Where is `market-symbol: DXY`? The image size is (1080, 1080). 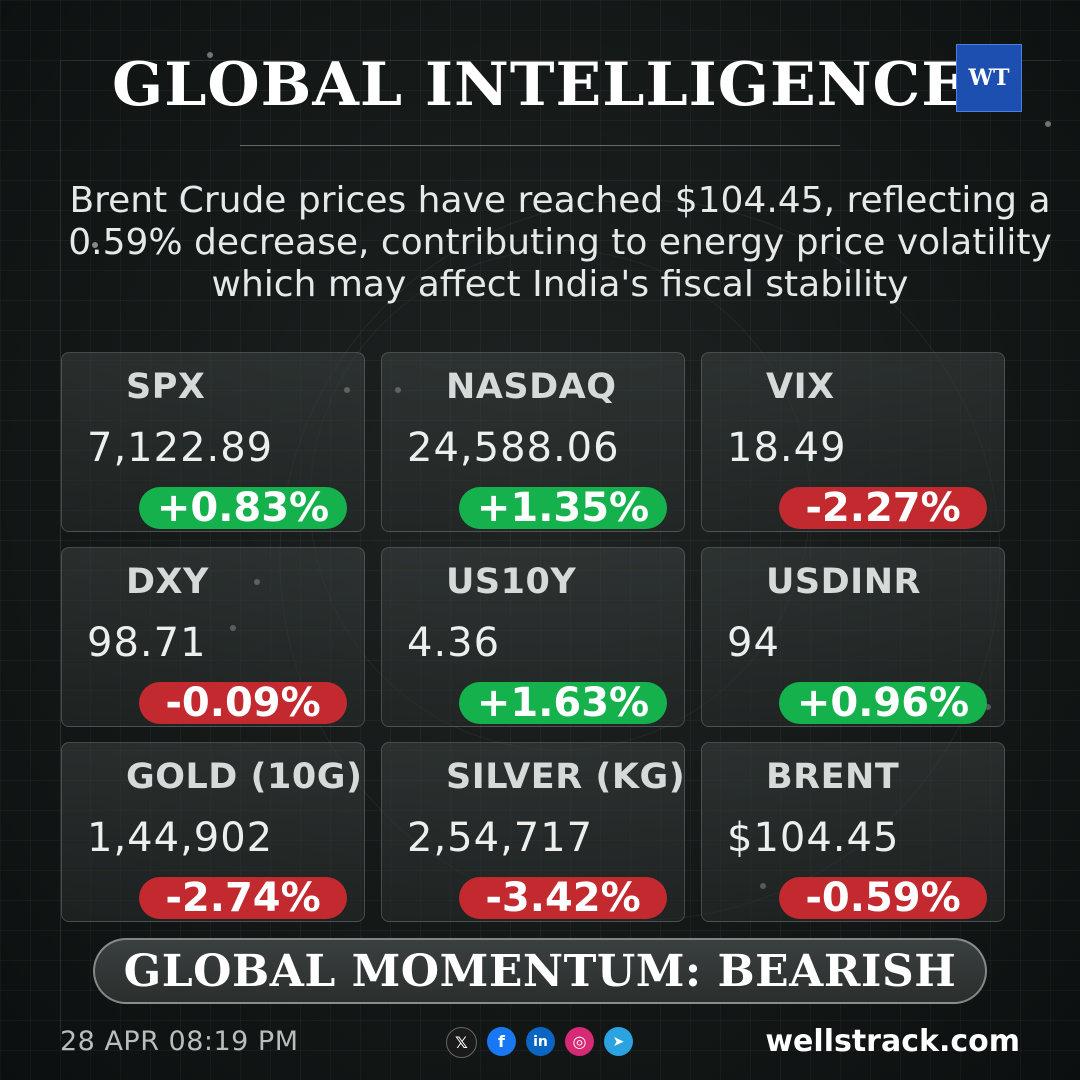 market-symbol: DXY is located at coordinates (167, 582).